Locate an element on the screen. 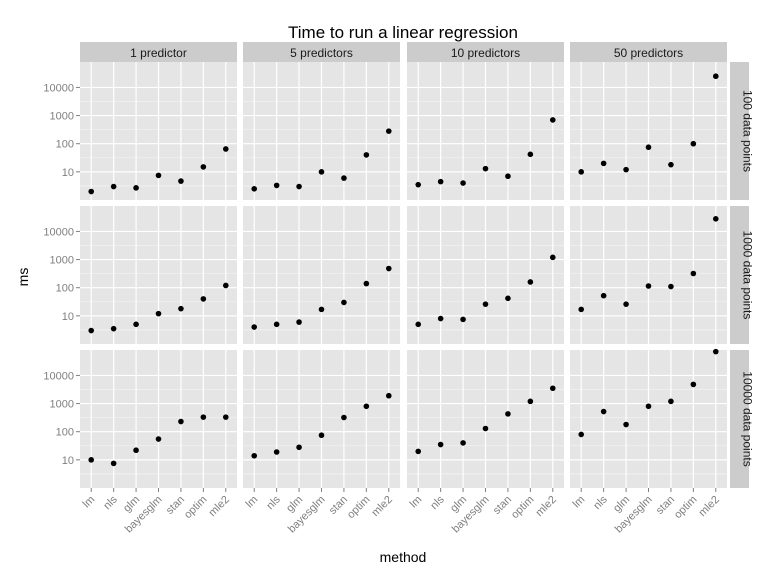  x-axis-title: method is located at coordinates (403, 557).